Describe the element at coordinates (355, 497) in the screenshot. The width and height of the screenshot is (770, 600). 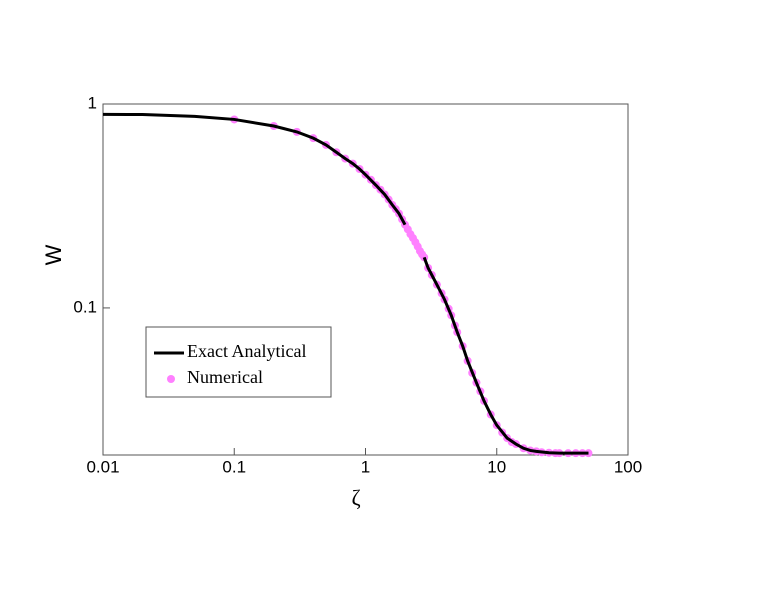
I see `x-axis-label: ζ` at that location.